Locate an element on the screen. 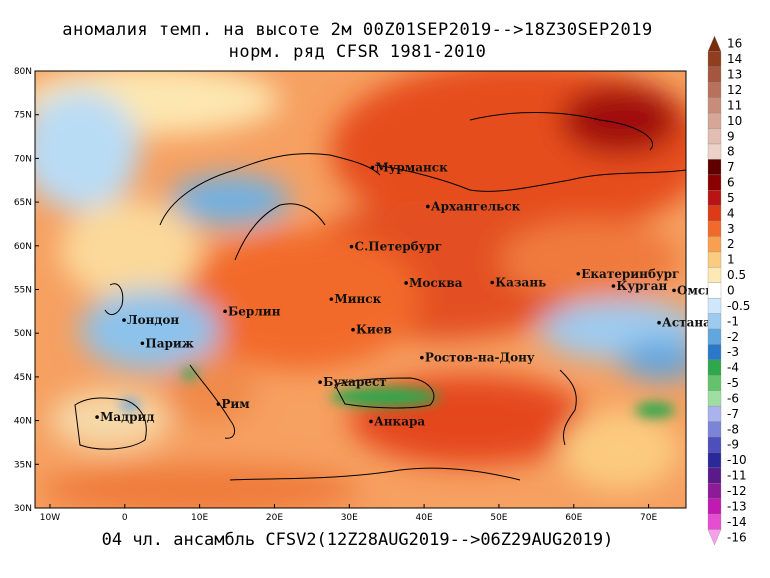 The image size is (770, 578). colorbar-label: 8 is located at coordinates (731, 152).